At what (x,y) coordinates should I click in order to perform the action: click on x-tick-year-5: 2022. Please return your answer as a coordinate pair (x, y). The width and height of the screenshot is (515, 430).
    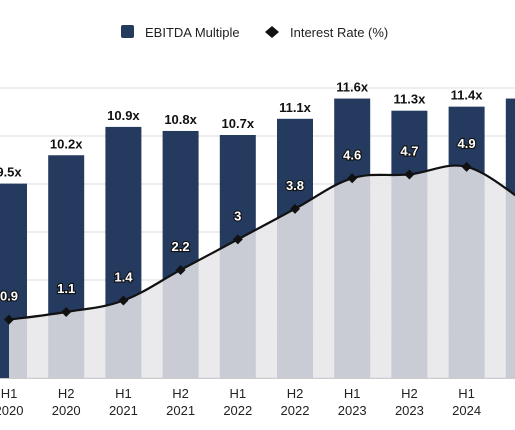
    Looking at the image, I should click on (295, 410).